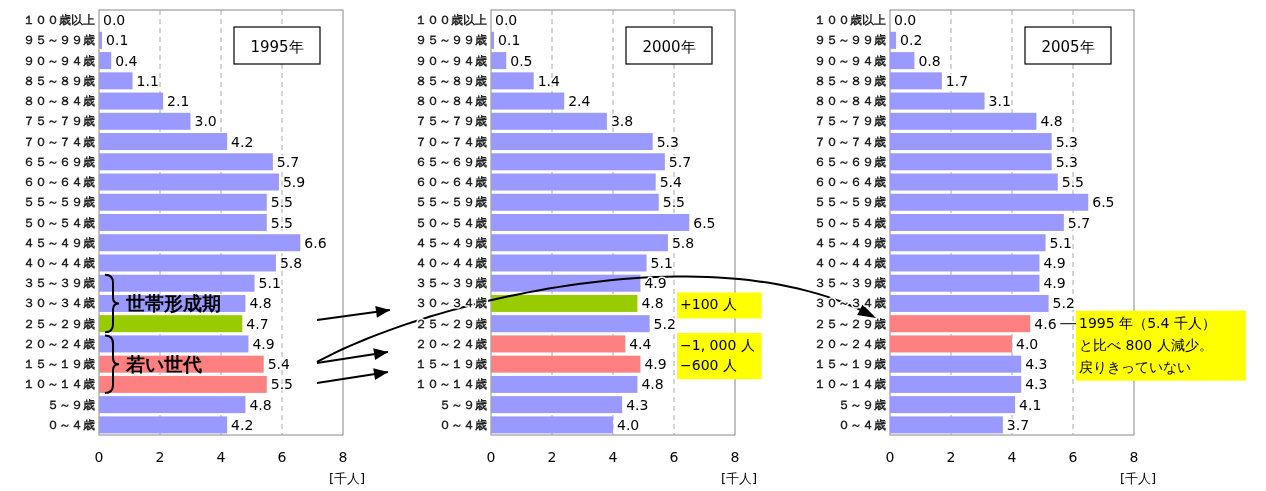 The width and height of the screenshot is (1266, 491). I want to click on y-tick-label: ９５～９９歳, so click(451, 40).